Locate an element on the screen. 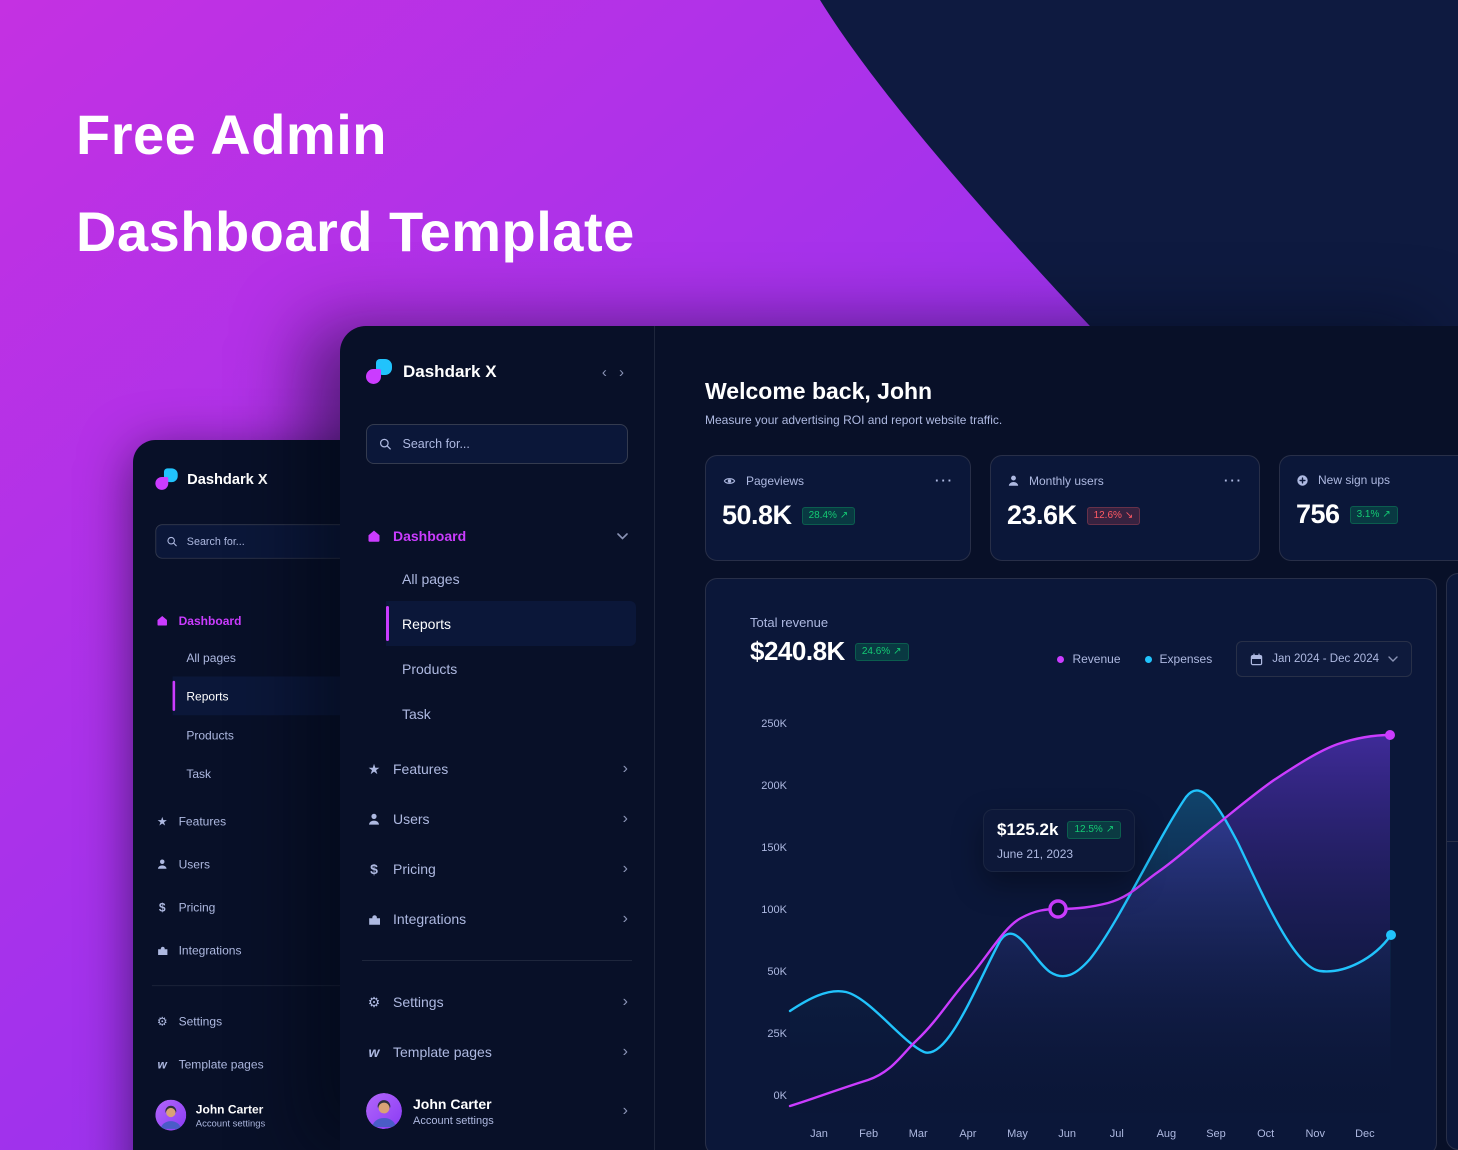 The width and height of the screenshot is (1458, 1150). stat-value: 23.6K is located at coordinates (1042, 515).